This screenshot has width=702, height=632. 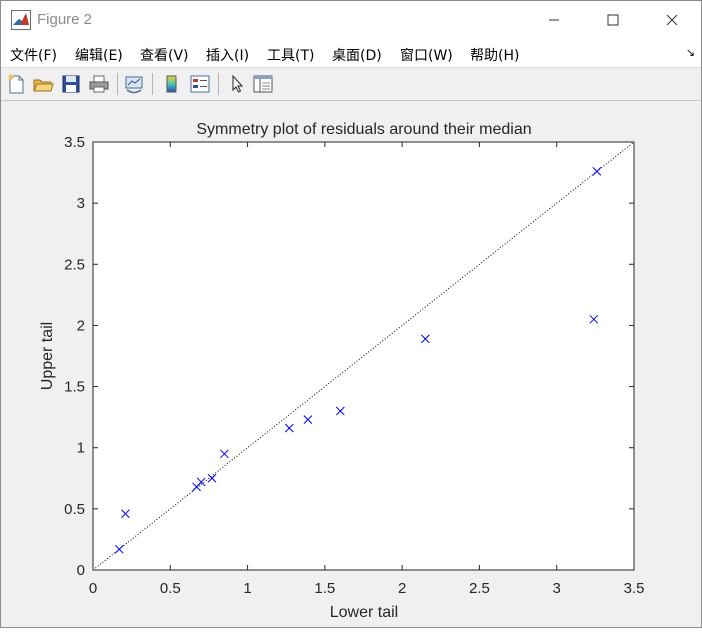 I want to click on insert-legend-icon, so click(x=200, y=84).